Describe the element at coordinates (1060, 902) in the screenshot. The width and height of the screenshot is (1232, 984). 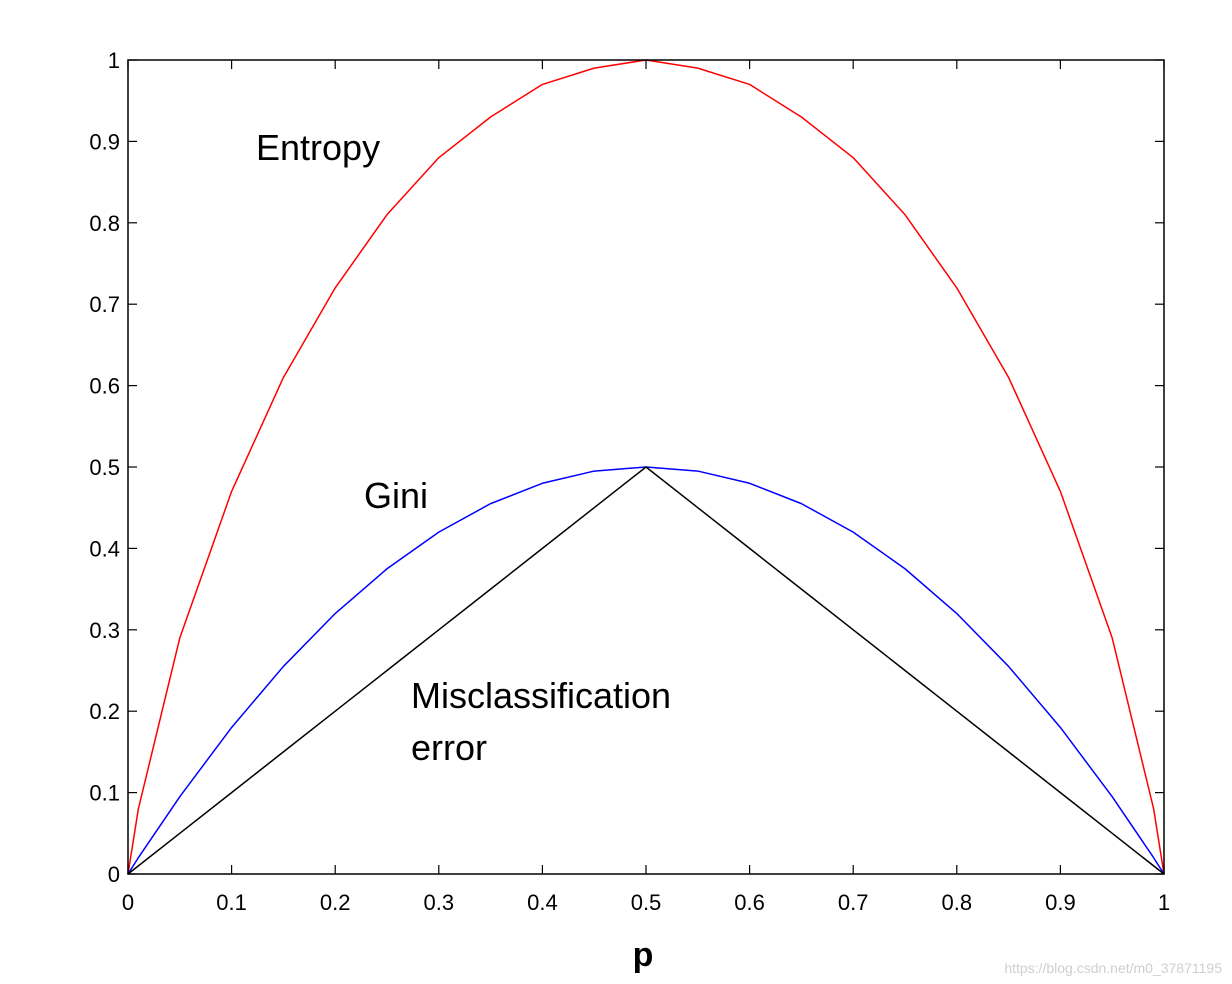
I see `x-tick-label: 0.9` at that location.